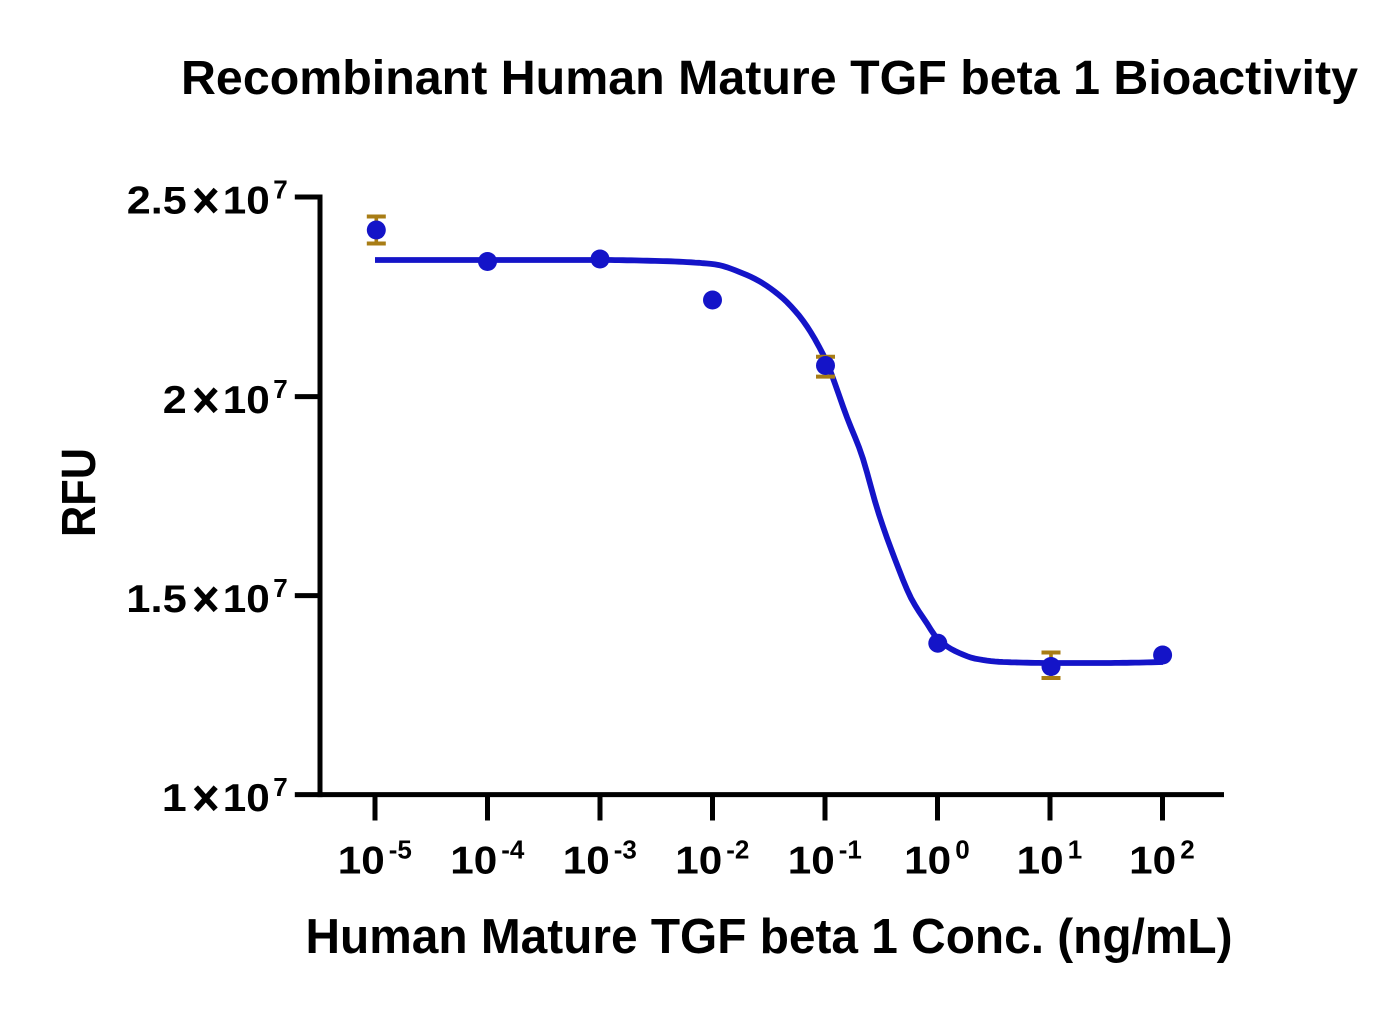 The width and height of the screenshot is (1399, 1016). What do you see at coordinates (962, 850) in the screenshot?
I see `svg-text: 0` at bounding box center [962, 850].